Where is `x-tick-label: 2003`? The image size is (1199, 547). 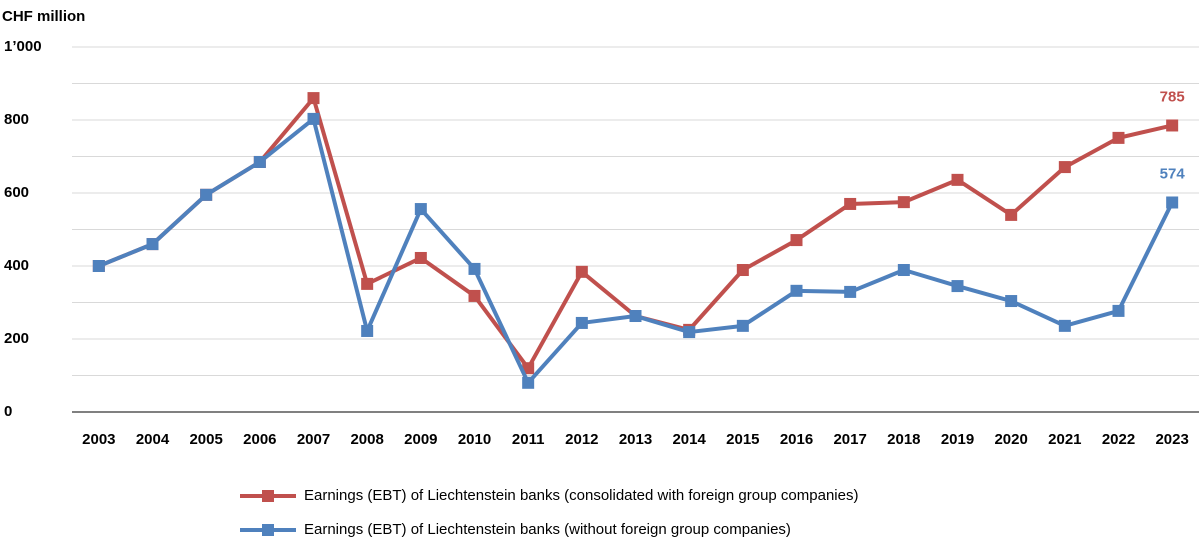
x-tick-label: 2003 is located at coordinates (98, 439).